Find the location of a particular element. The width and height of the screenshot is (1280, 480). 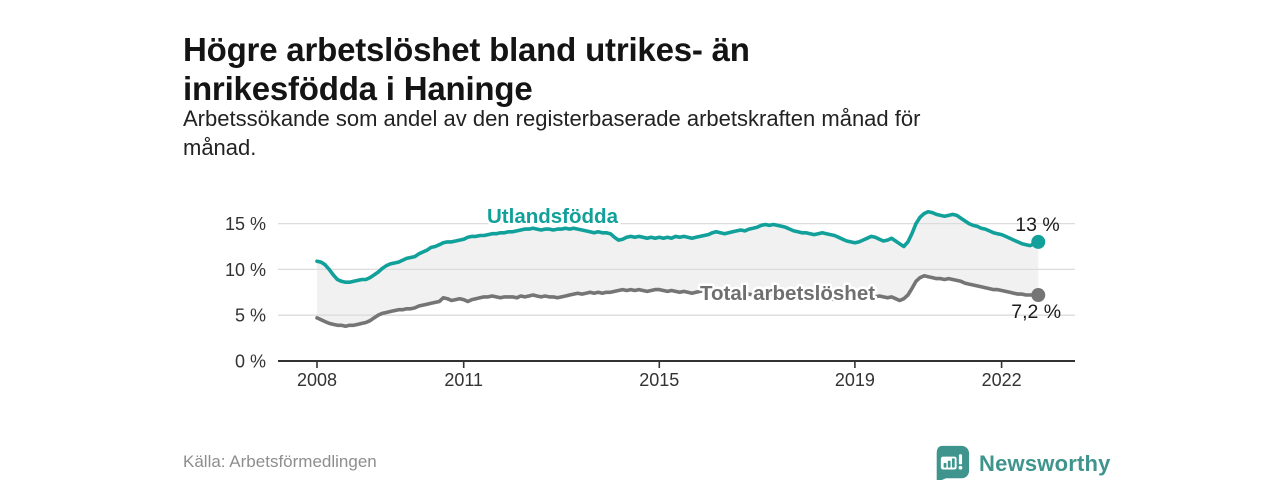

y-axis-label: 0 % is located at coordinates (250, 362).